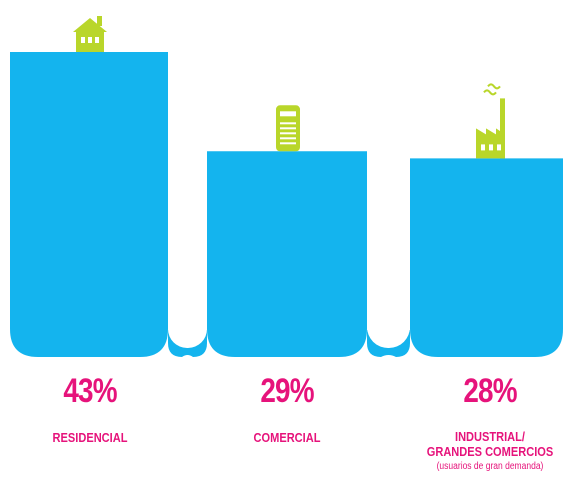  Describe the element at coordinates (287, 391) in the screenshot. I see `value-label-comercial: 29%` at that location.